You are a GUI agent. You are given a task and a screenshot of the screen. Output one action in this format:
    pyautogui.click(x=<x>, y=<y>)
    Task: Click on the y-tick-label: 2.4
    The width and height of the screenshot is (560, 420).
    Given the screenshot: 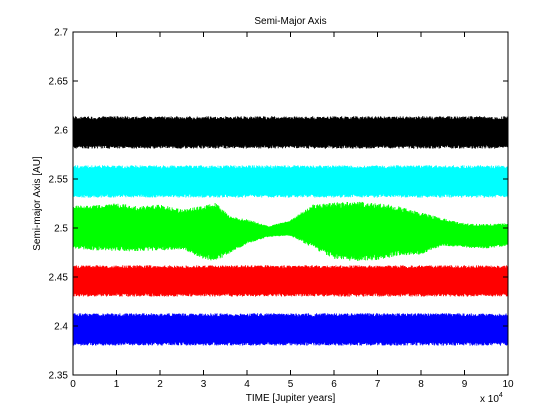 What is the action you would take?
    pyautogui.click(x=61, y=327)
    